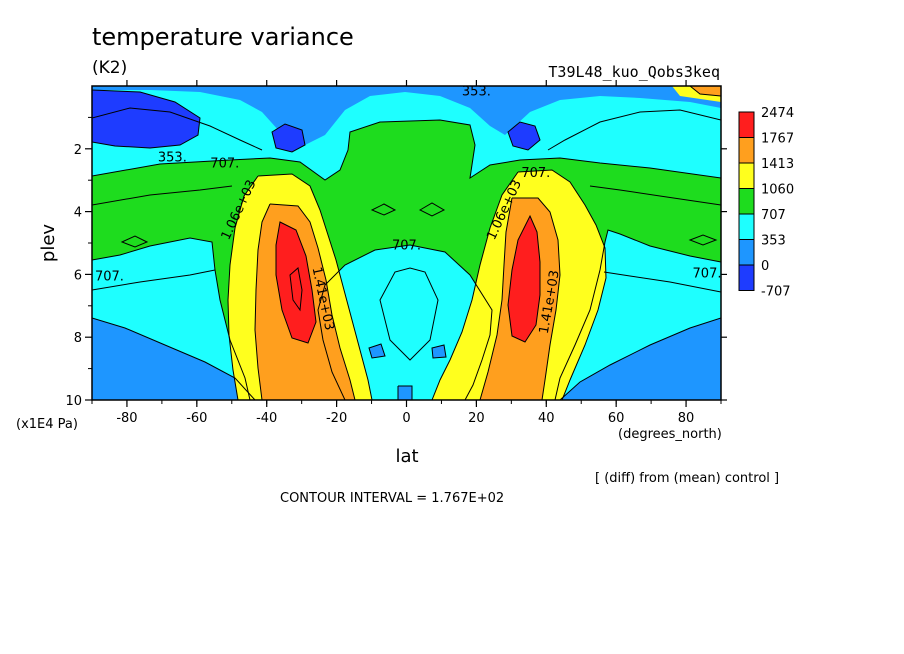 The image size is (904, 654). What do you see at coordinates (406, 456) in the screenshot?
I see `x-axis-label: lat` at bounding box center [406, 456].